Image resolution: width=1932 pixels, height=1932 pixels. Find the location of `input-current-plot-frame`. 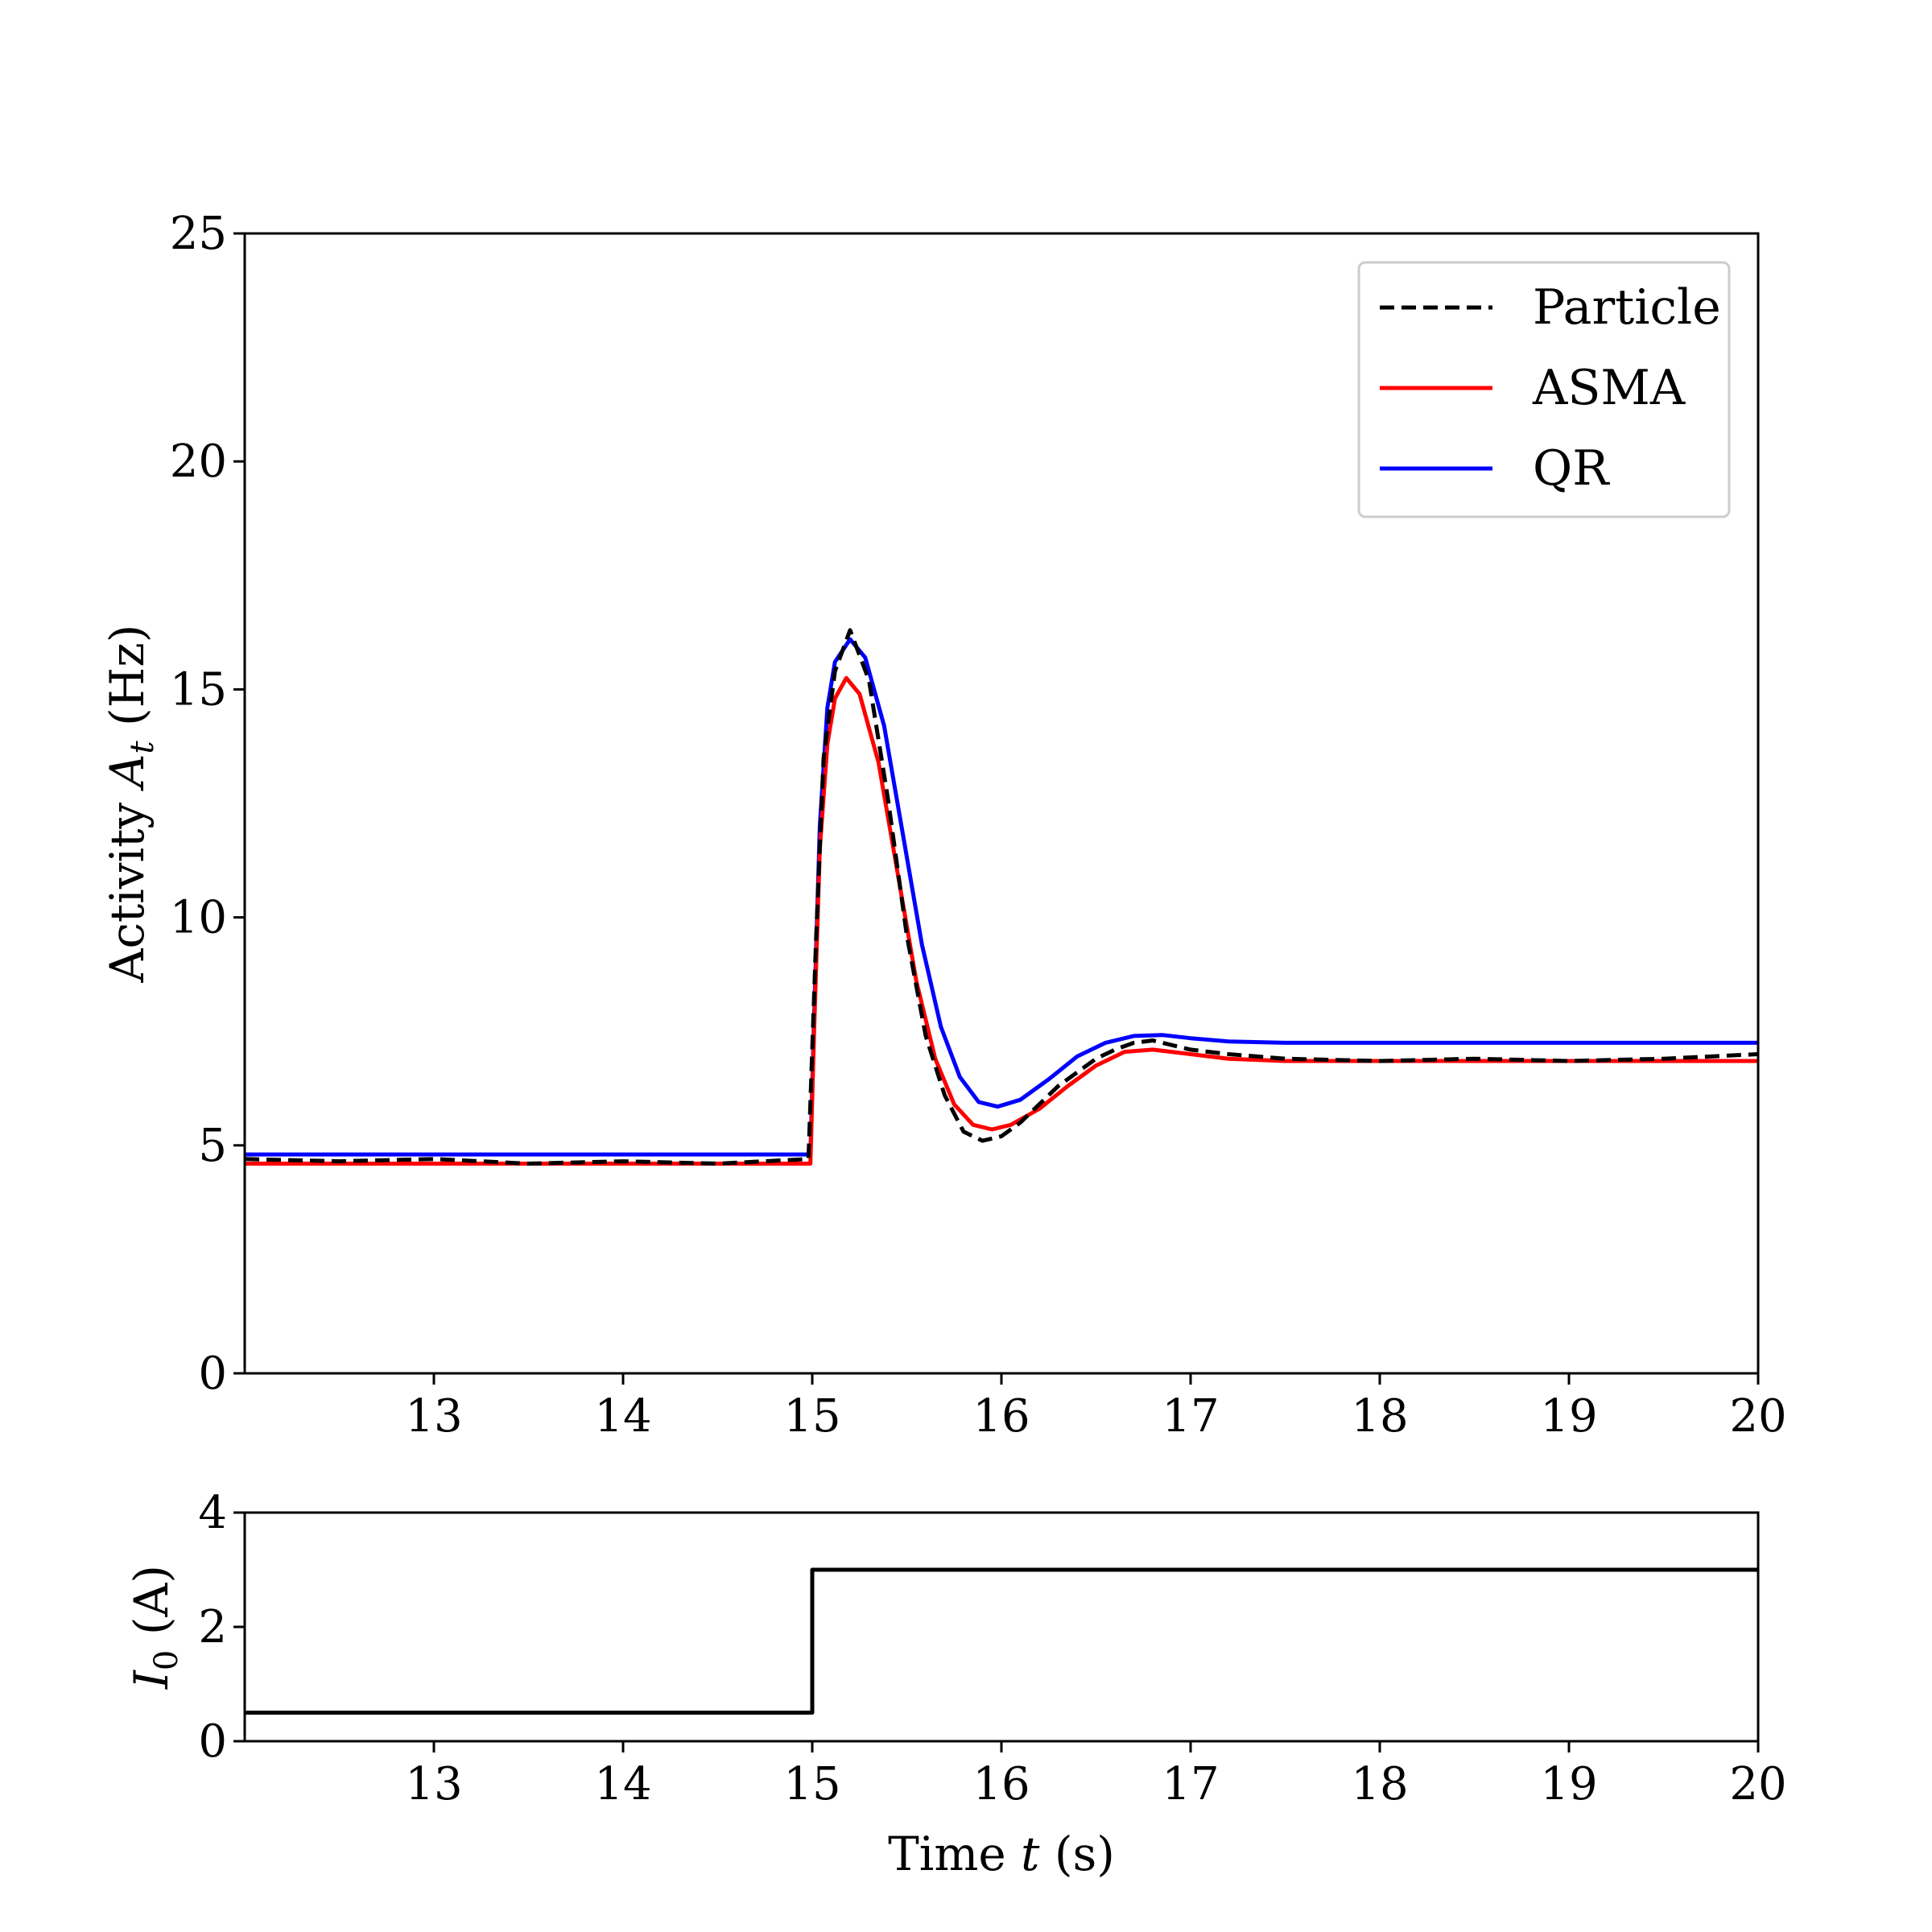

input-current-plot-frame is located at coordinates (1001, 1627).